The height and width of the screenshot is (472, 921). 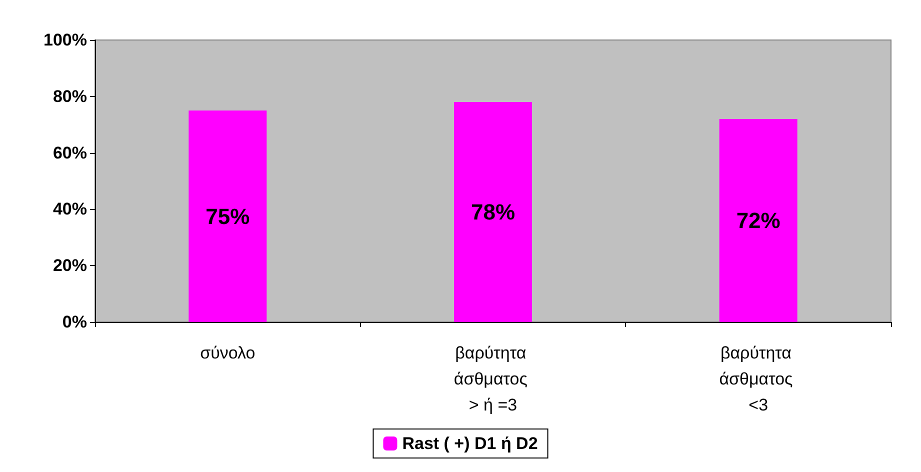 What do you see at coordinates (69, 266) in the screenshot?
I see `y-tick-label: 20%` at bounding box center [69, 266].